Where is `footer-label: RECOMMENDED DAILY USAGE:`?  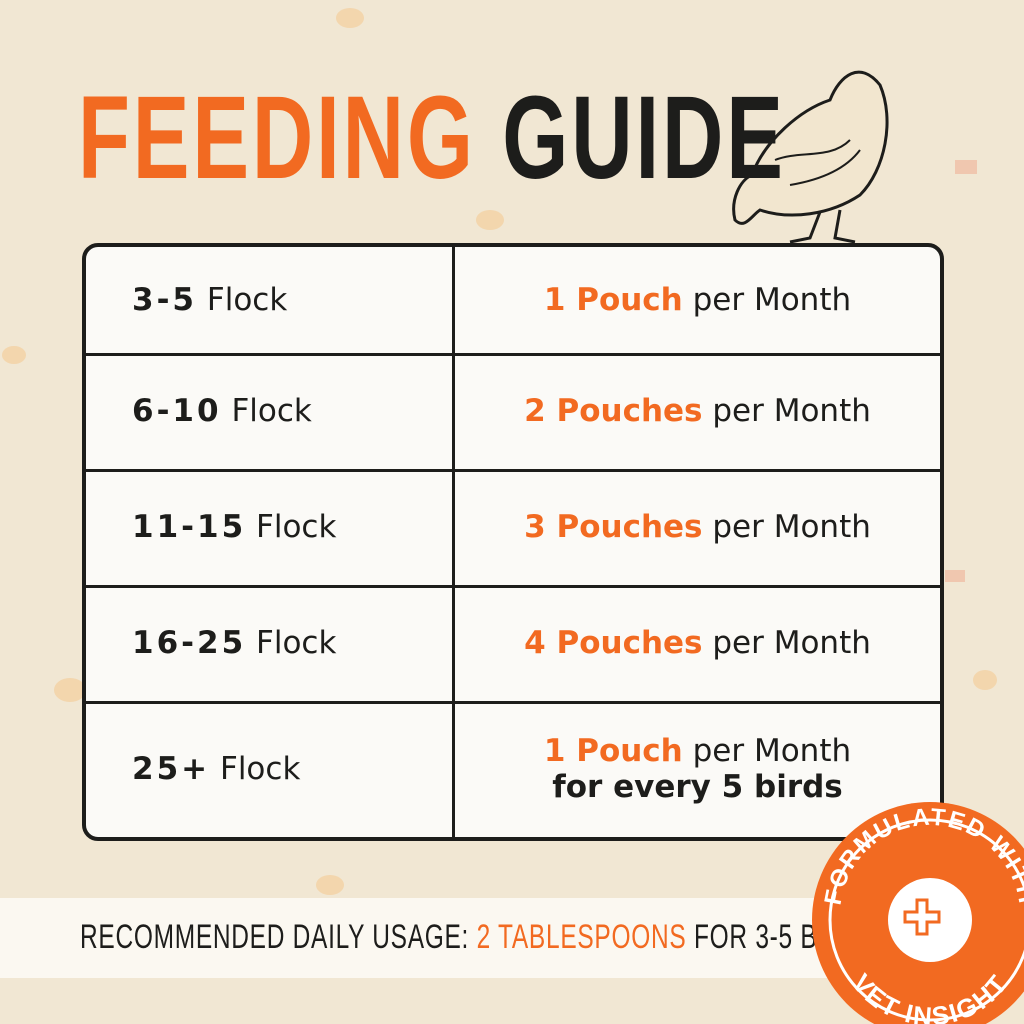
footer-label: RECOMMENDED DAILY USAGE: is located at coordinates (275, 937).